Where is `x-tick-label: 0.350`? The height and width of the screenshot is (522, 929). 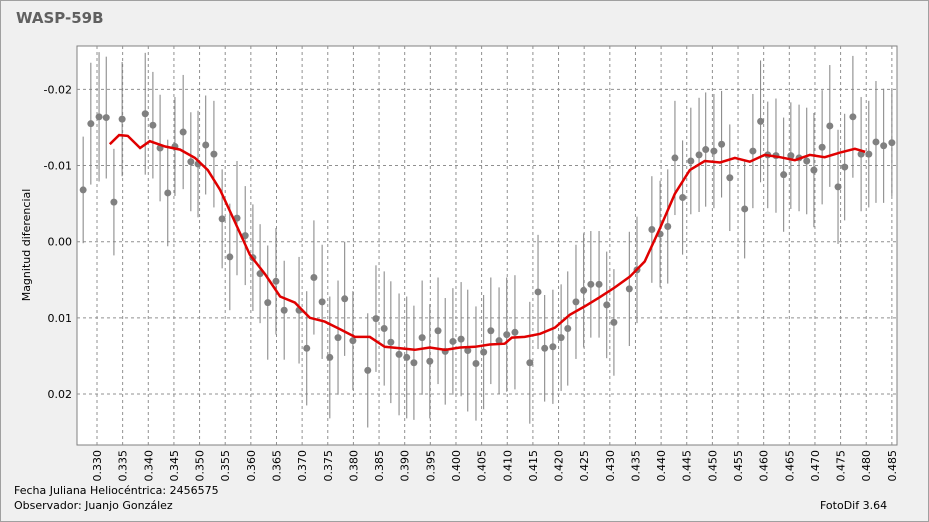 x-tick-label: 0.350 is located at coordinates (200, 466).